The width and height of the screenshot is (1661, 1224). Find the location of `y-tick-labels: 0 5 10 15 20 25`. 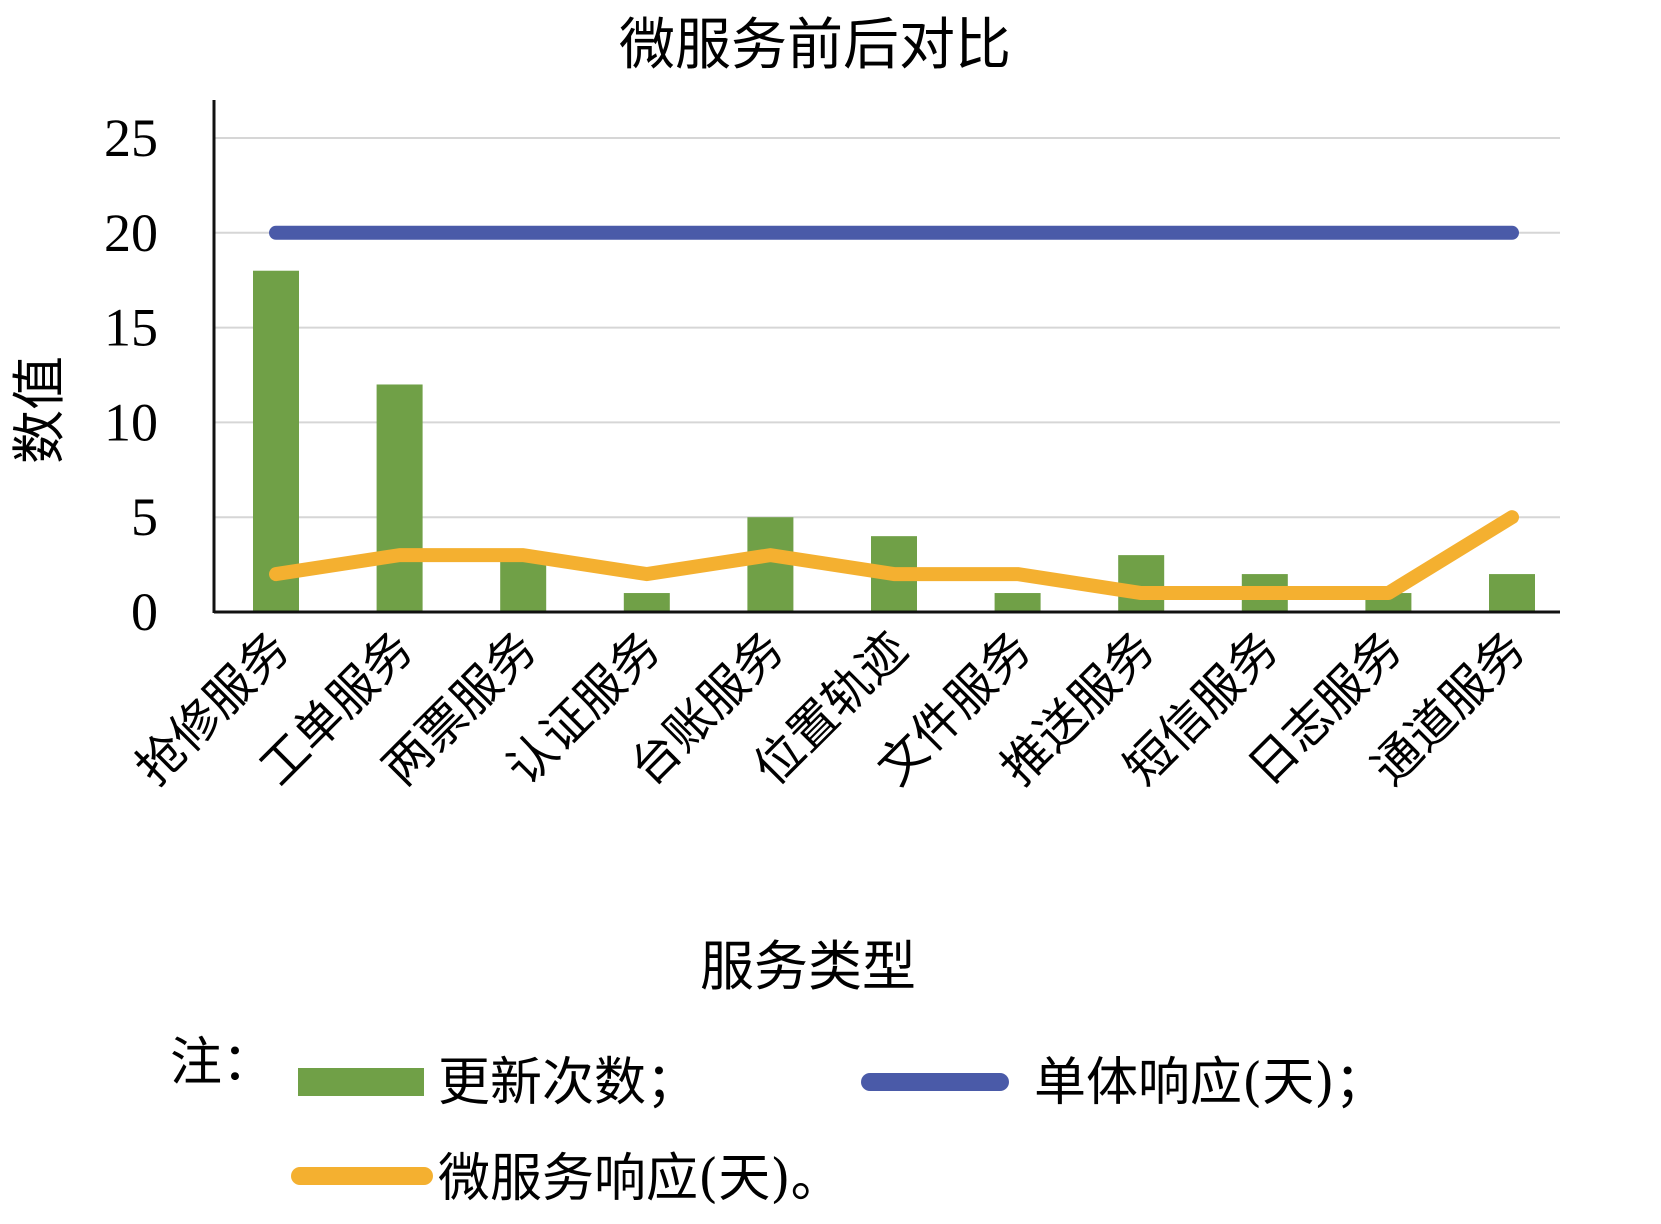

y-tick-labels: 0 5 10 15 20 25 is located at coordinates (131, 375).